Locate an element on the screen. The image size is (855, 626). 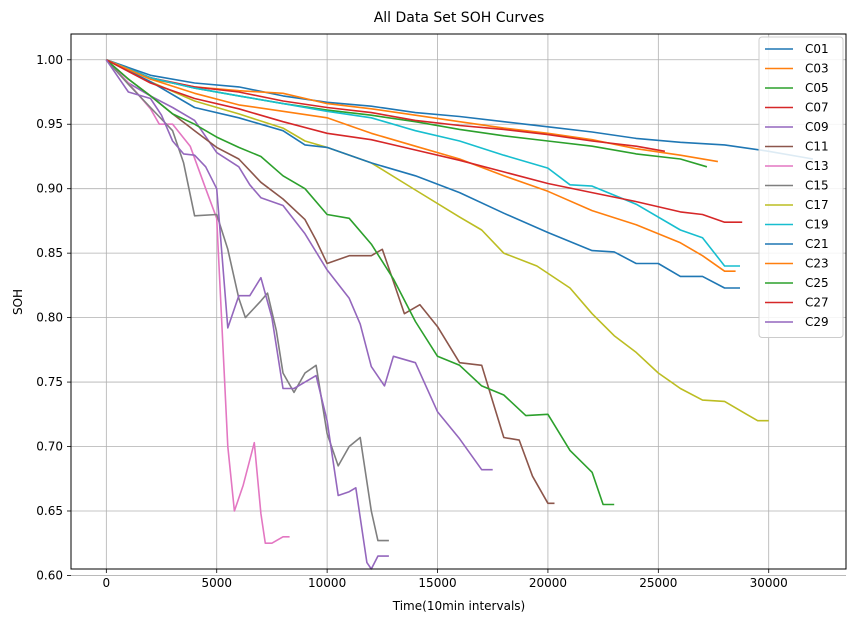
legend-label: C03 is located at coordinates (817, 69).